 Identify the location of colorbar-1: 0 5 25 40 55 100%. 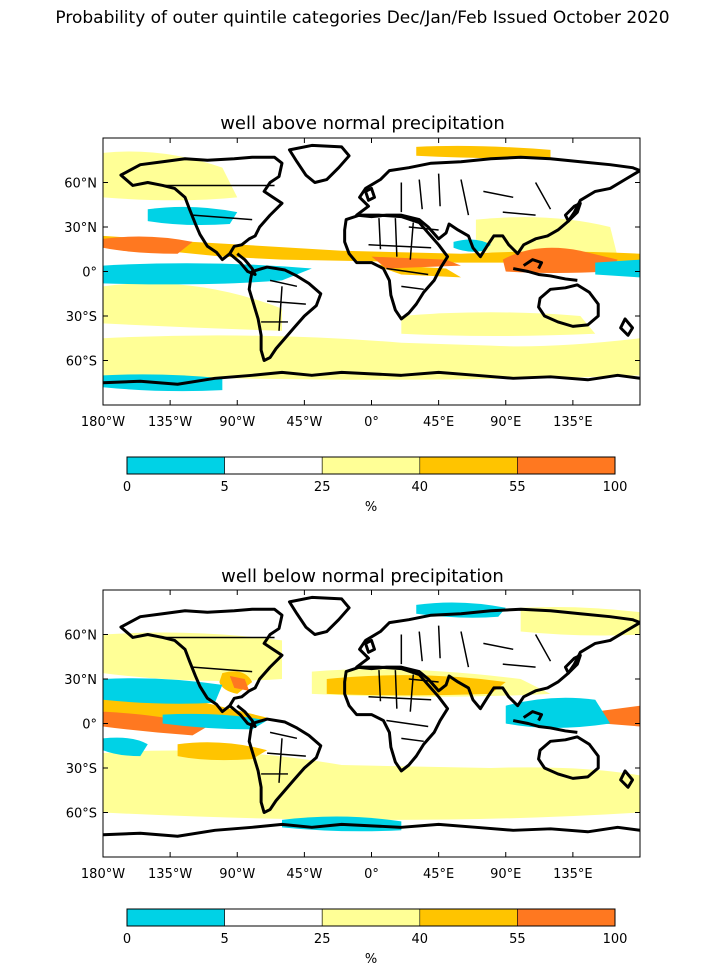
(375, 937).